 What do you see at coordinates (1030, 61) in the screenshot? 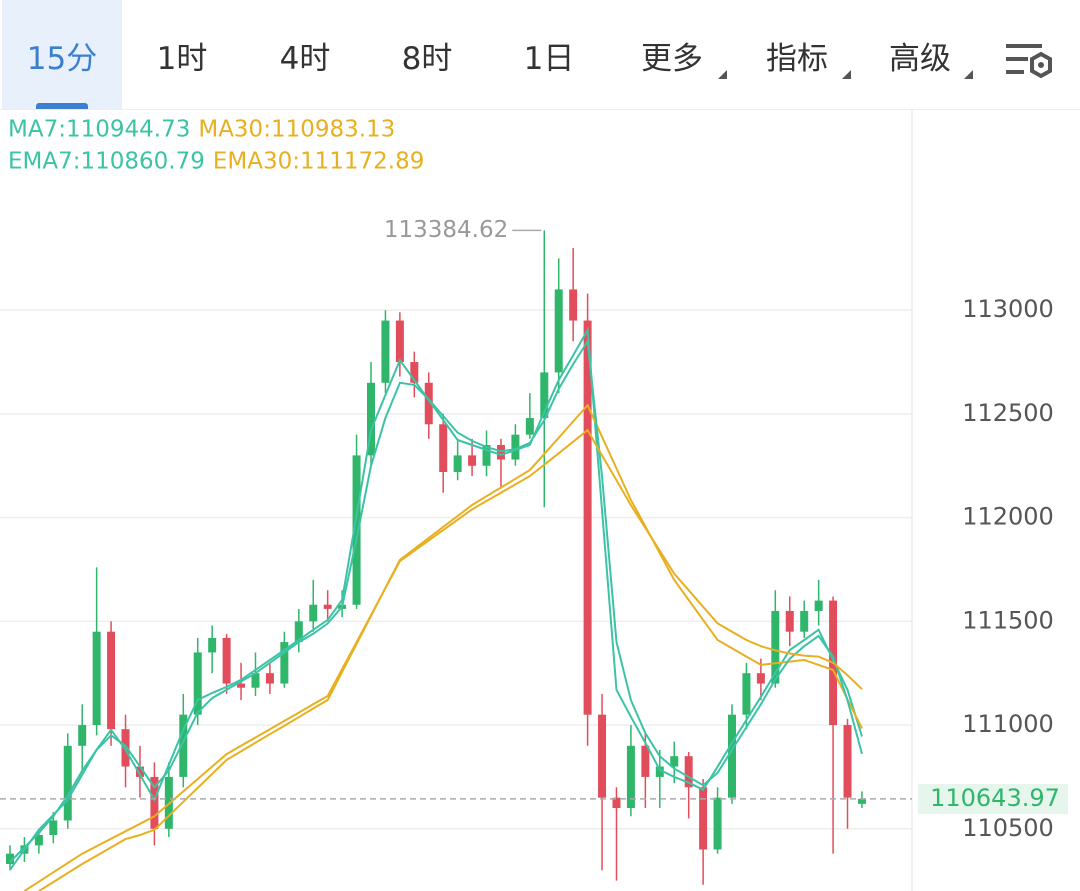
I see `settings-icon` at bounding box center [1030, 61].